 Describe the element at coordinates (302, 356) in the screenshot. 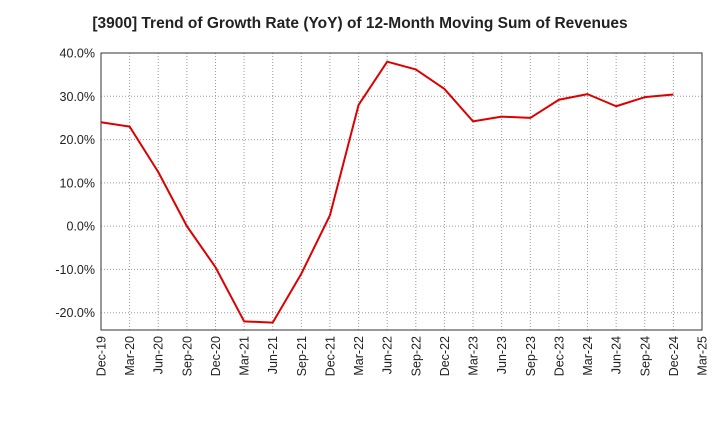

I see `x-tick-label: Sep-21` at that location.